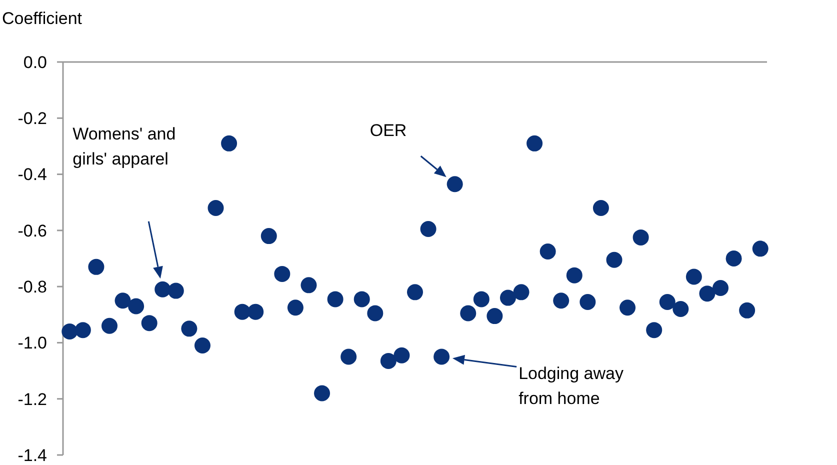  I want to click on y-tick-label: -0.4, so click(32, 174).